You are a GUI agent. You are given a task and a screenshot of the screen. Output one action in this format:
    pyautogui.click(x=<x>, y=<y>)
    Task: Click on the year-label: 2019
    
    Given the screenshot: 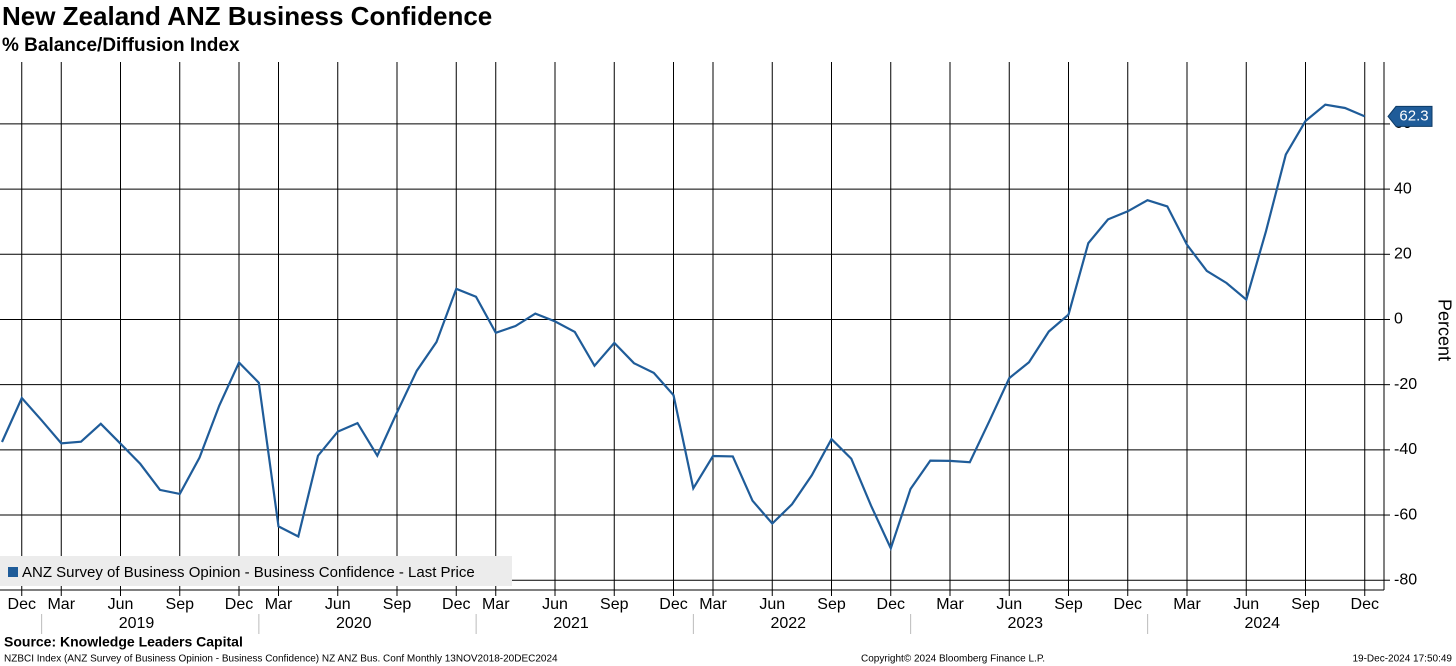 What is the action you would take?
    pyautogui.click(x=137, y=623)
    